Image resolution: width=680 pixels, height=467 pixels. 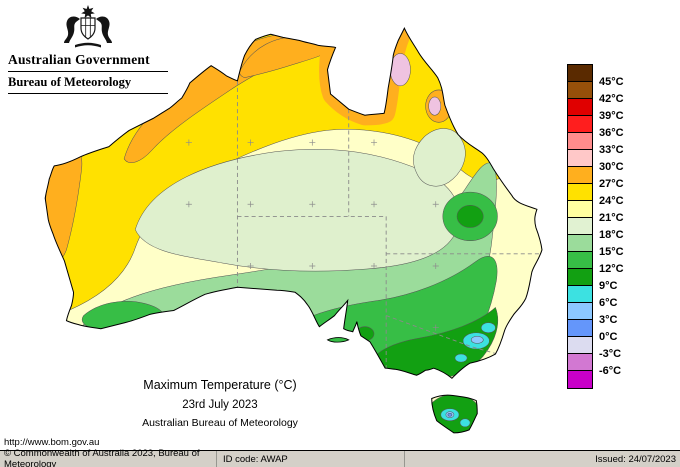 I want to click on map-organisation: Australian Bureau of Meteorology, so click(x=220, y=423).